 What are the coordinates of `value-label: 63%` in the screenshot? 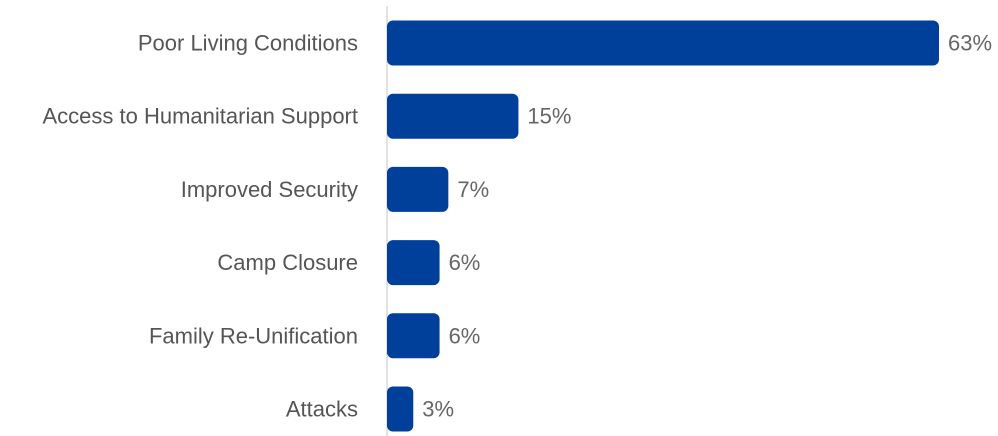 It's located at (970, 43).